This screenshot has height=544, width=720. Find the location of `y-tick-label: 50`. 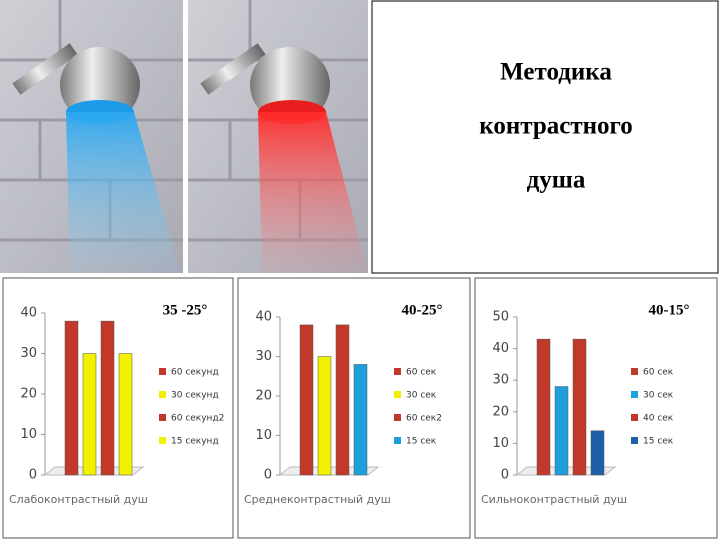

y-tick-label: 50 is located at coordinates (500, 317).